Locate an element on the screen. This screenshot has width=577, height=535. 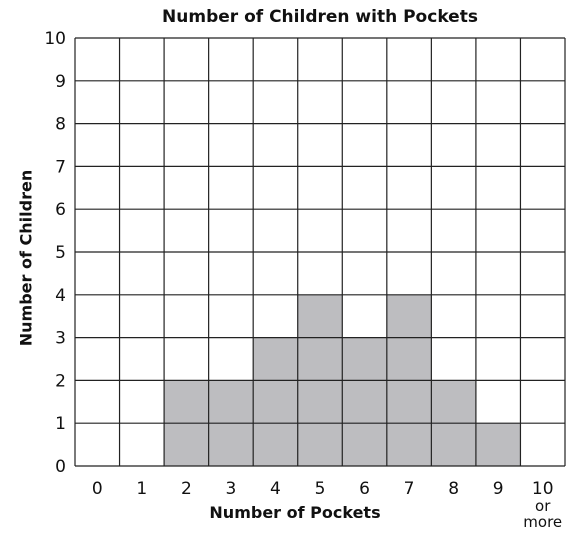
x-axis-label: Number of Pockets is located at coordinates (295, 512).